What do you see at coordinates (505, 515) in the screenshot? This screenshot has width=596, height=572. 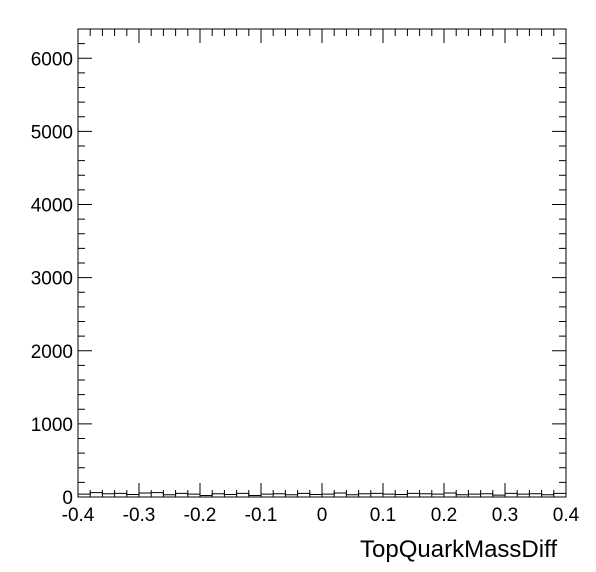 I see `x-tick-label: 0.3` at bounding box center [505, 515].